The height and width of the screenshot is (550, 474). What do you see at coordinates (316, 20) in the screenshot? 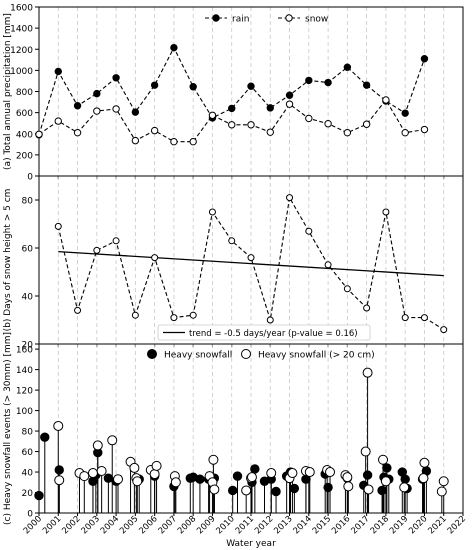
I see `legend-label: snow` at bounding box center [316, 20].